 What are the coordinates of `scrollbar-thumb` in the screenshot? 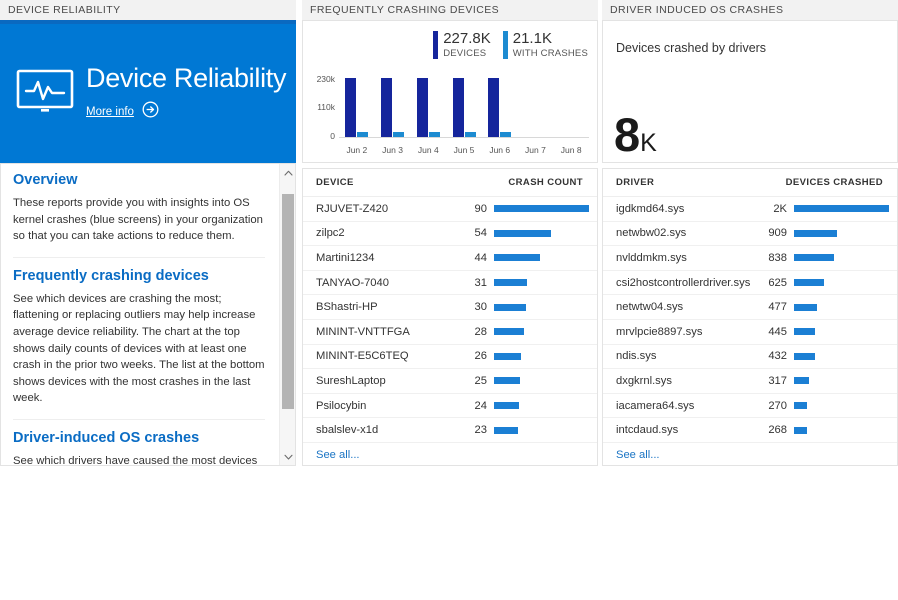 It's located at (288, 301).